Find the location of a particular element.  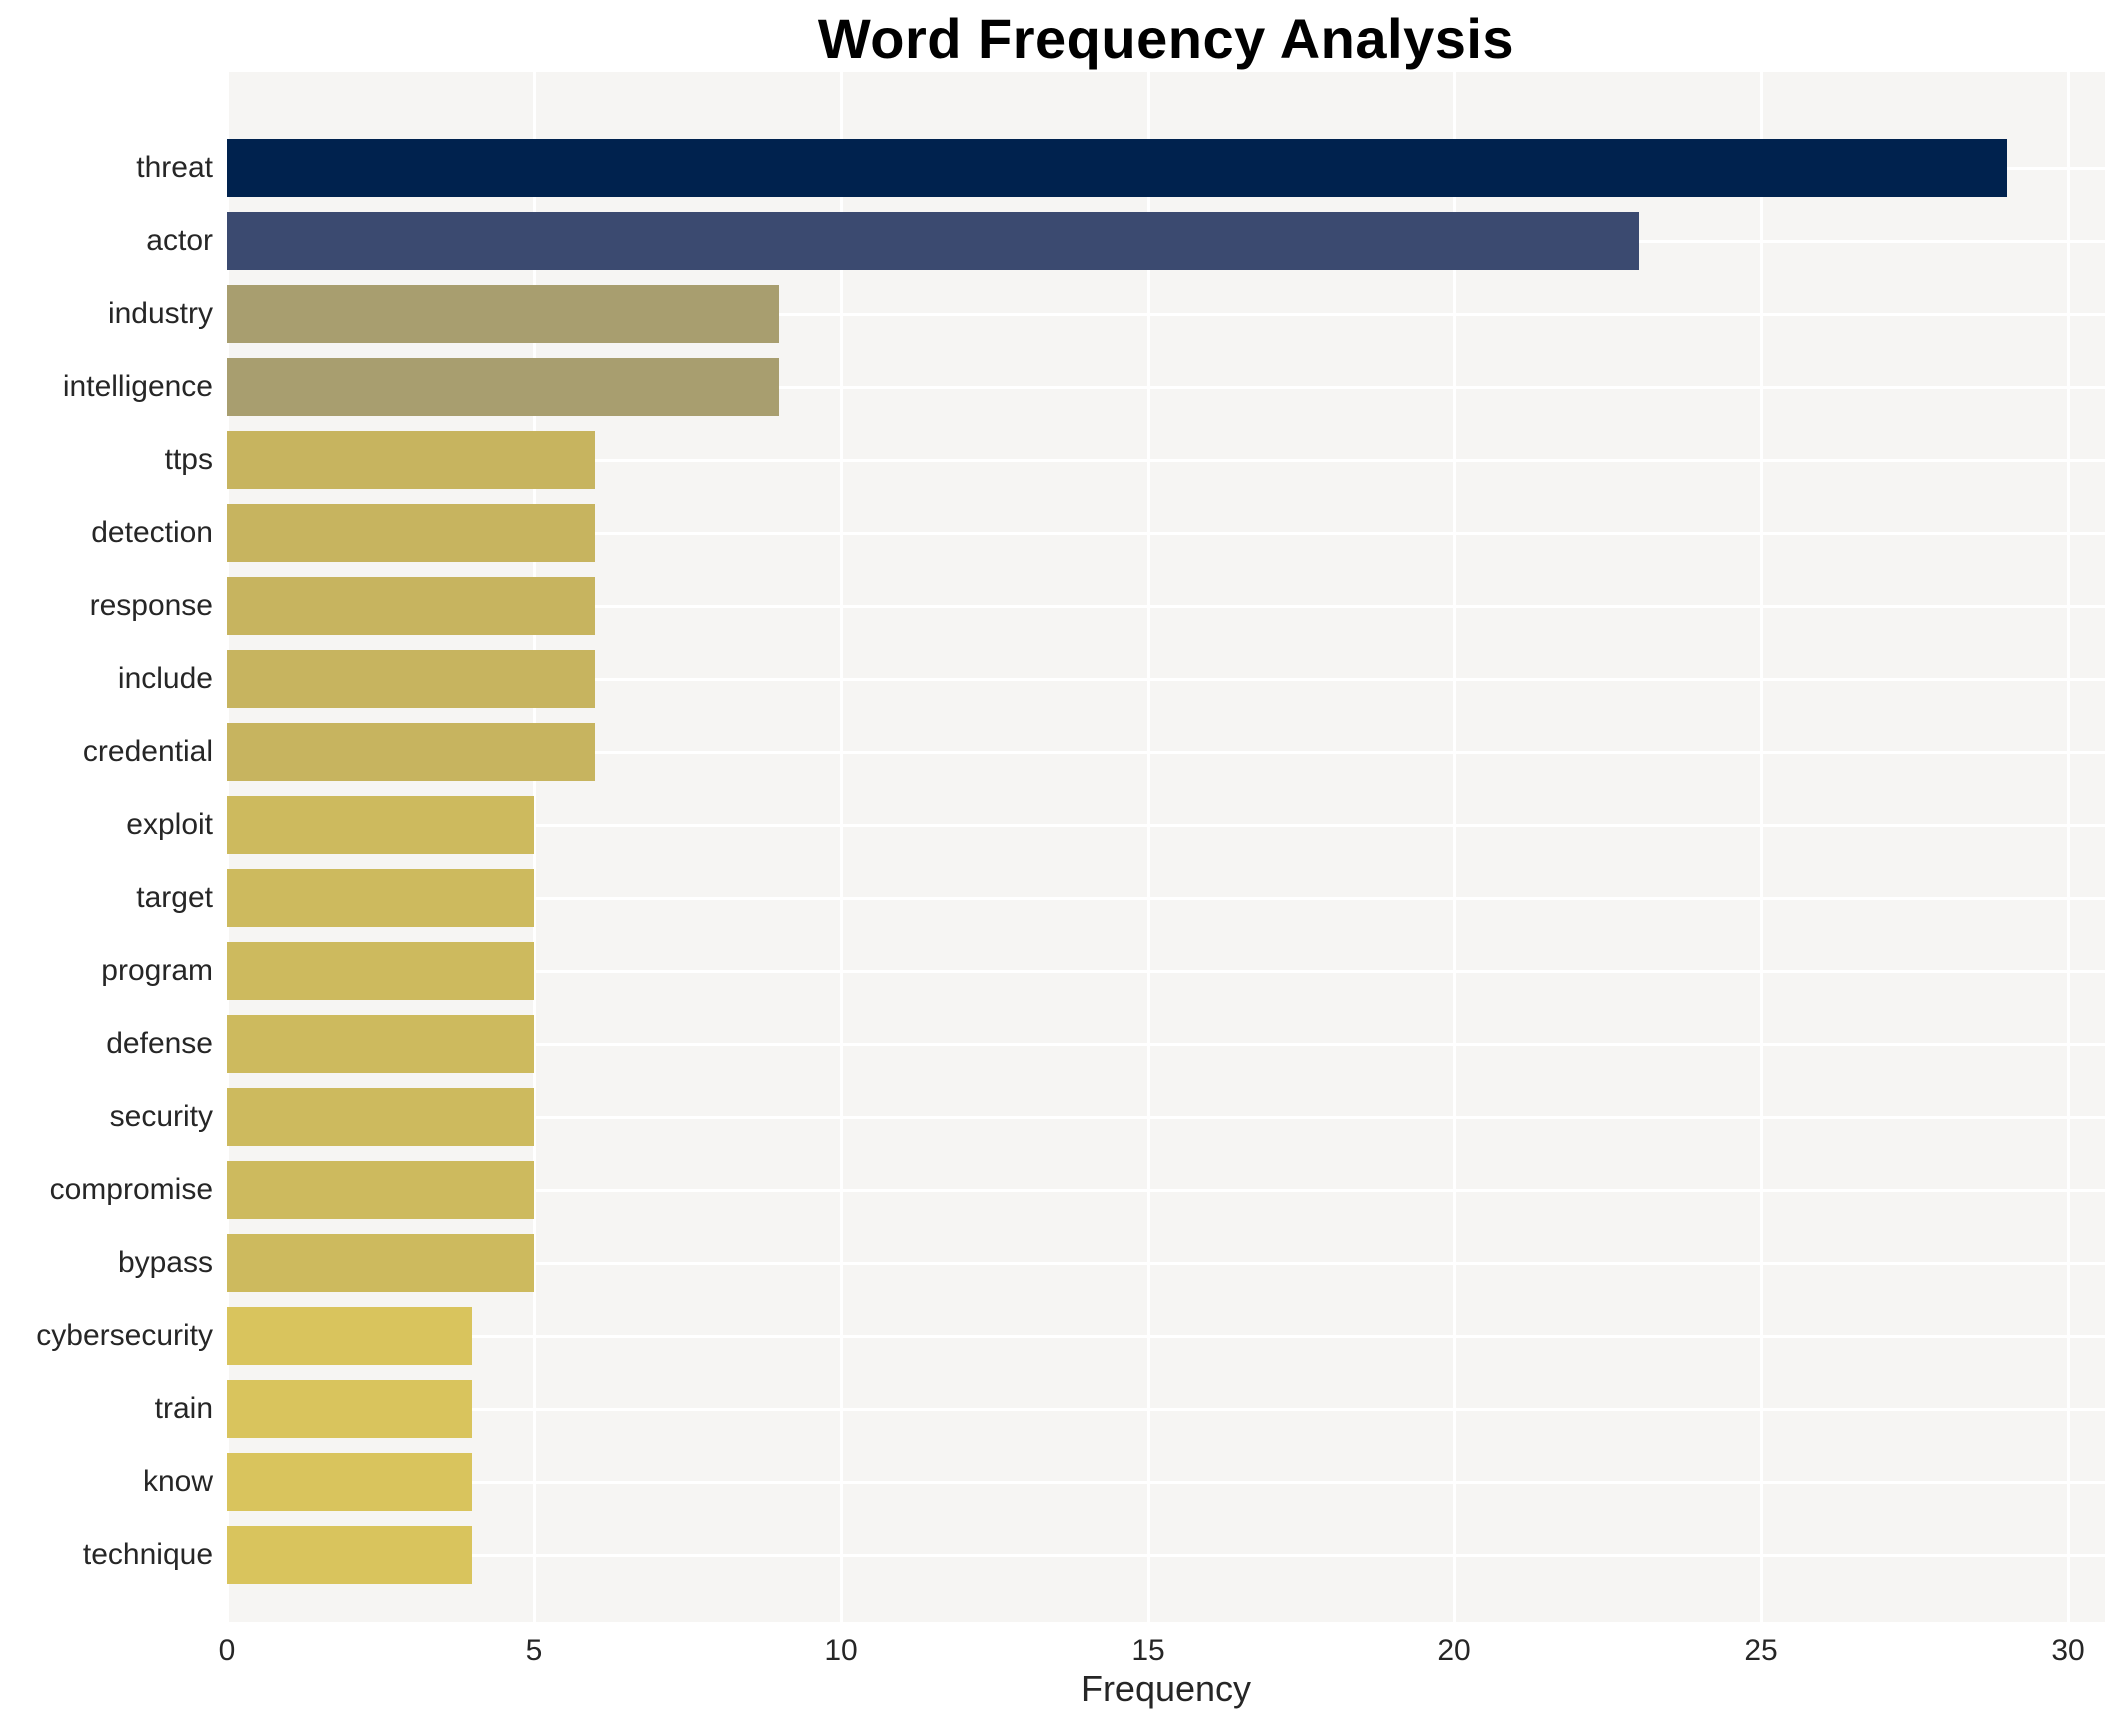

y-tick-label: actor is located at coordinates (179, 240).